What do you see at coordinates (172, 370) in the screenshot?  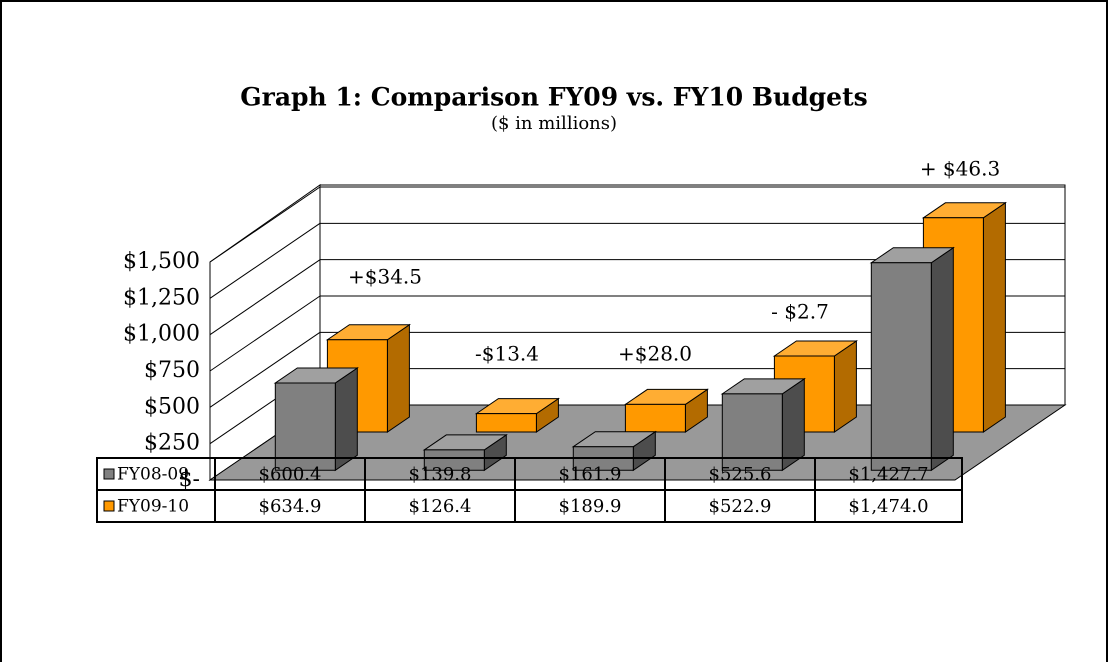 I see `y-tick-label: $750` at bounding box center [172, 370].